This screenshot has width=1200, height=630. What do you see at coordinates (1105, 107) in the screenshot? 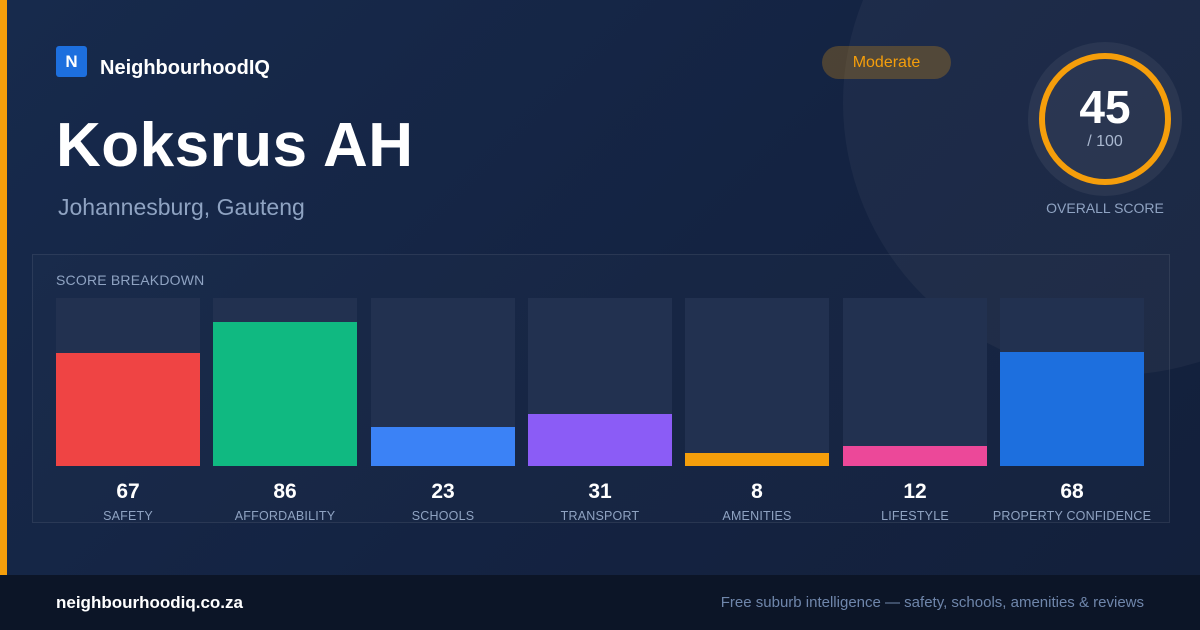
I see `overall-score-value: 45` at bounding box center [1105, 107].